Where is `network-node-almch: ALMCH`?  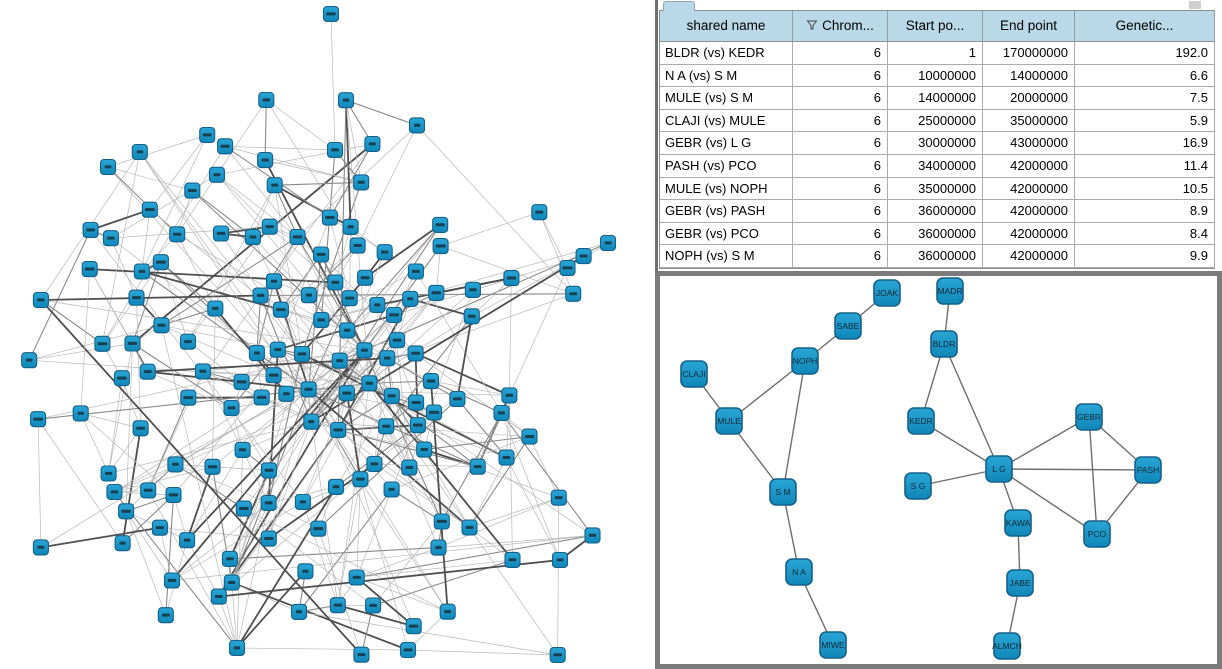
network-node-almch: ALMCH is located at coordinates (1007, 646).